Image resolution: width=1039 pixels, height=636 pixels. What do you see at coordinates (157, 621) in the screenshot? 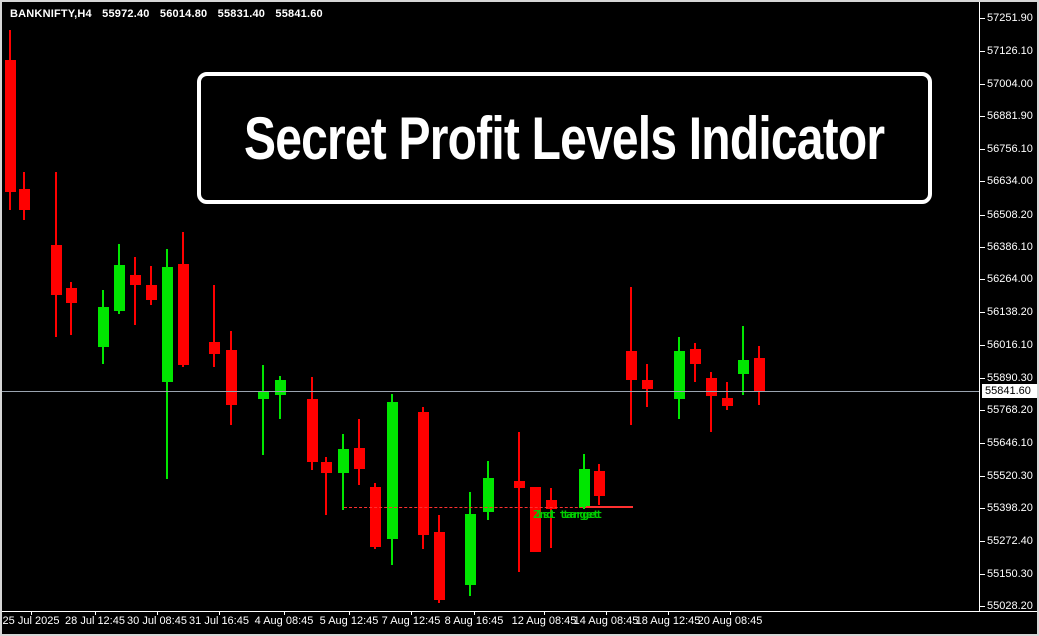
I see `time-tick-label: 30 Jul 08:45` at bounding box center [157, 621].